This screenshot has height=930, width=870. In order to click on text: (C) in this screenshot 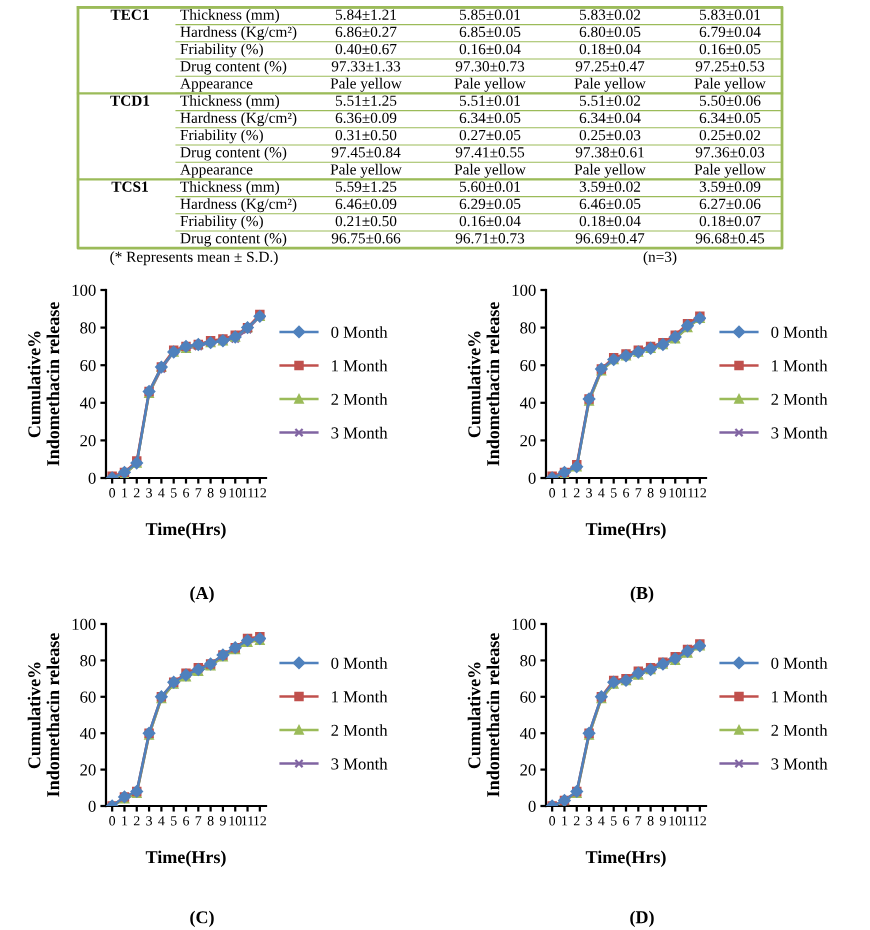, I will do `click(202, 919)`.